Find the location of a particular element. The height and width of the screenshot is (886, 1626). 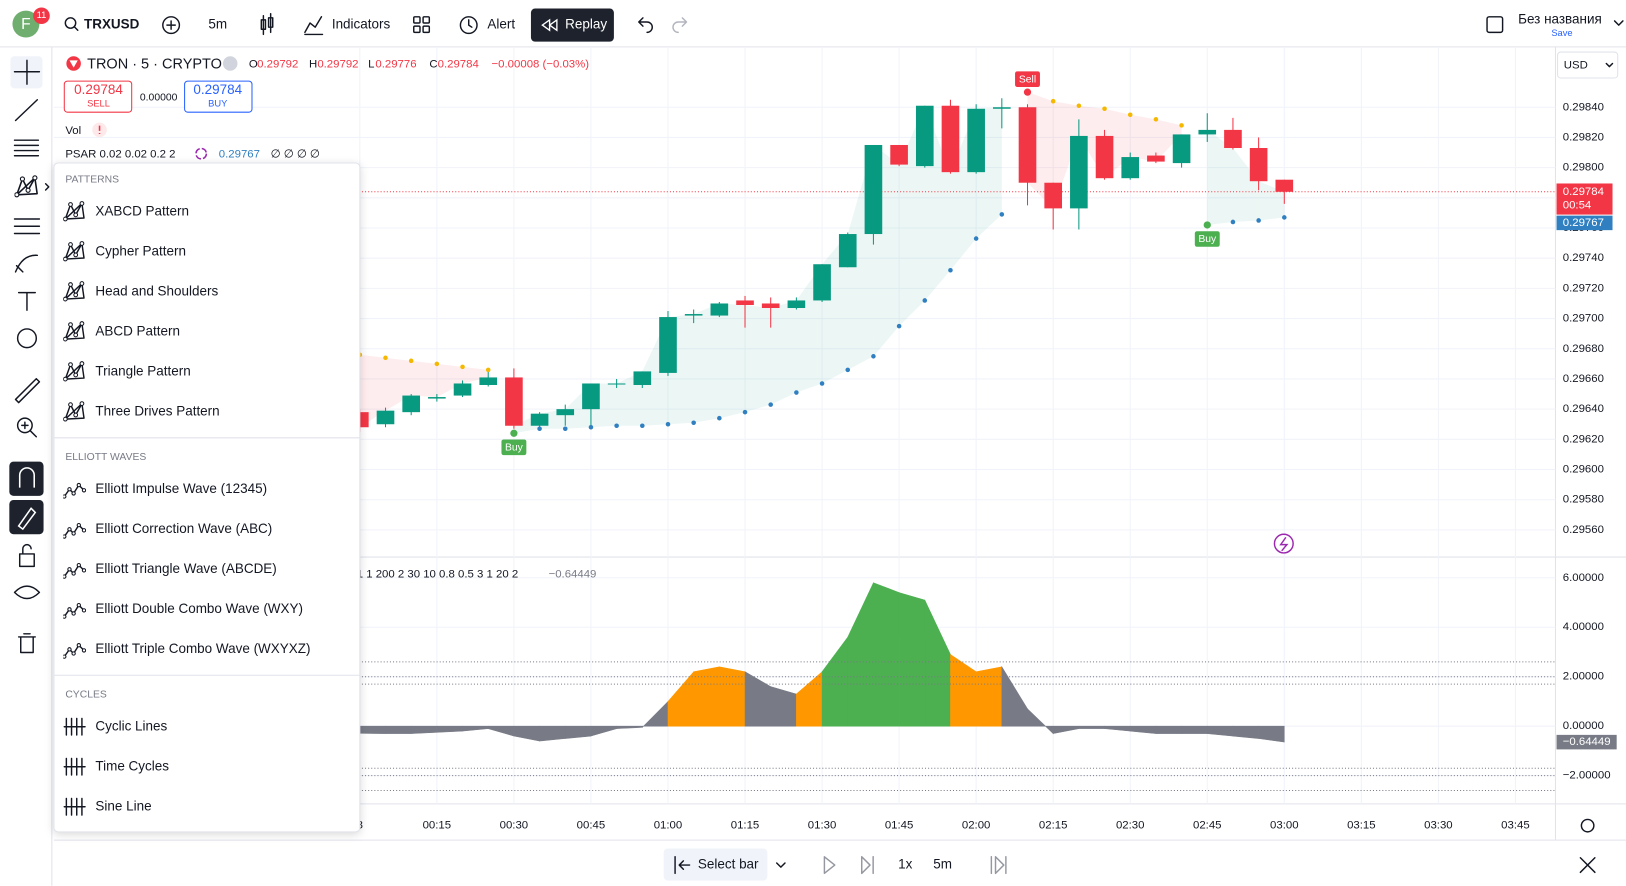

text-tool is located at coordinates (26, 301).